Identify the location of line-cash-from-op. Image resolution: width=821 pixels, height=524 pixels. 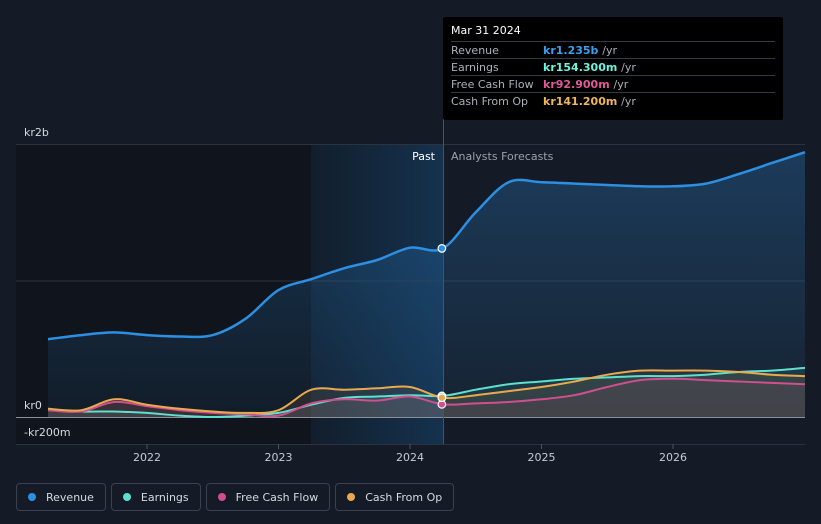
(426, 391).